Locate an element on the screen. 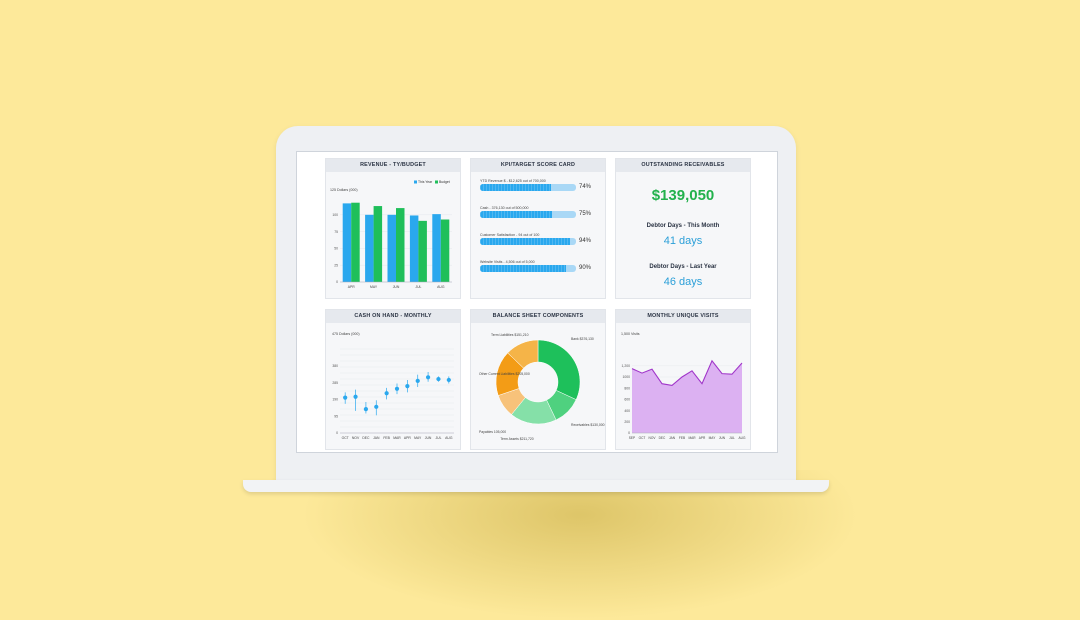  revenue-legend-label-budget: Budget is located at coordinates (444, 182).